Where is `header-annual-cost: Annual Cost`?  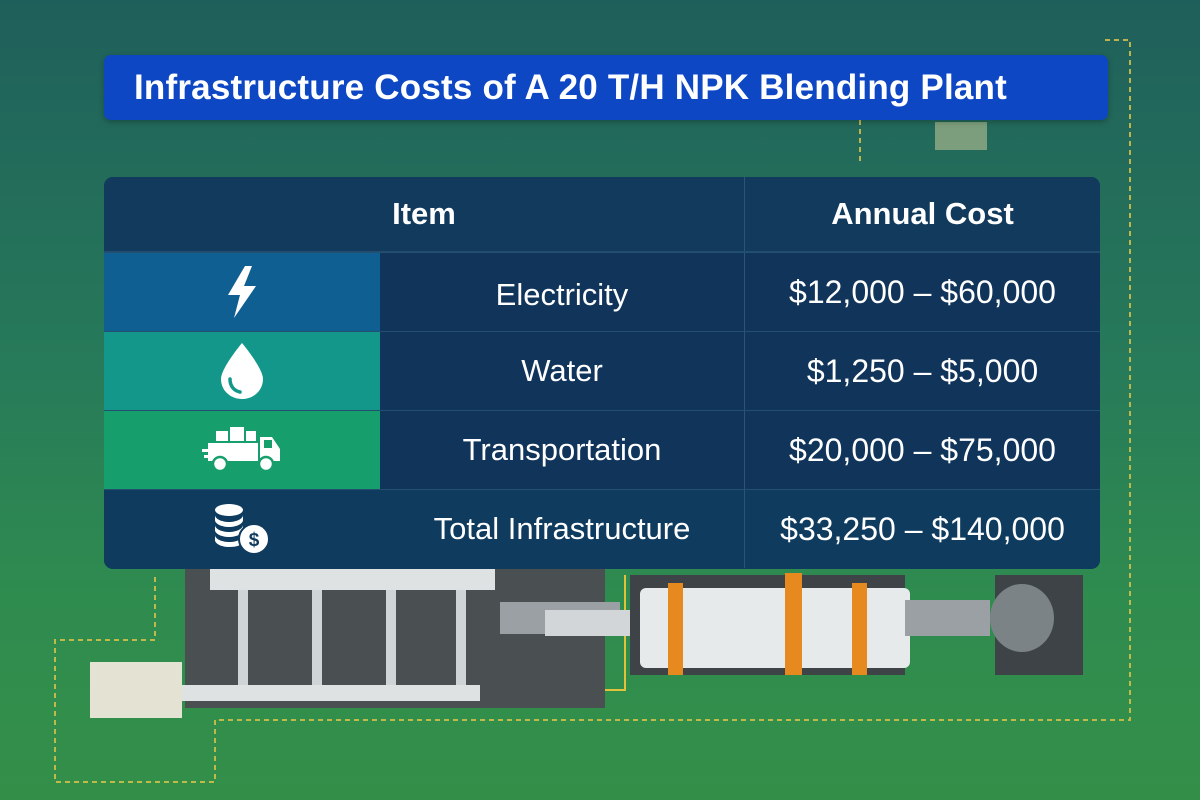
header-annual-cost: Annual Cost is located at coordinates (922, 214).